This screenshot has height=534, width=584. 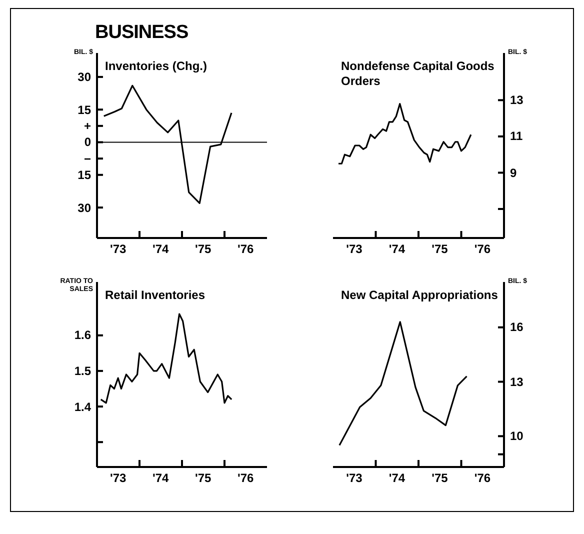 What do you see at coordinates (141, 33) in the screenshot?
I see `text: BUSINESS` at bounding box center [141, 33].